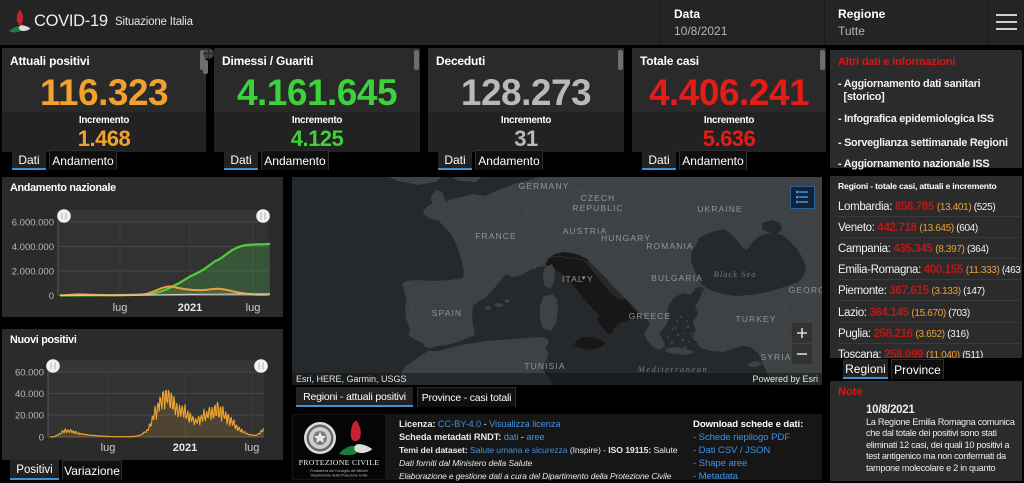  What do you see at coordinates (598, 198) in the screenshot?
I see `svg-text: CZECH` at bounding box center [598, 198].